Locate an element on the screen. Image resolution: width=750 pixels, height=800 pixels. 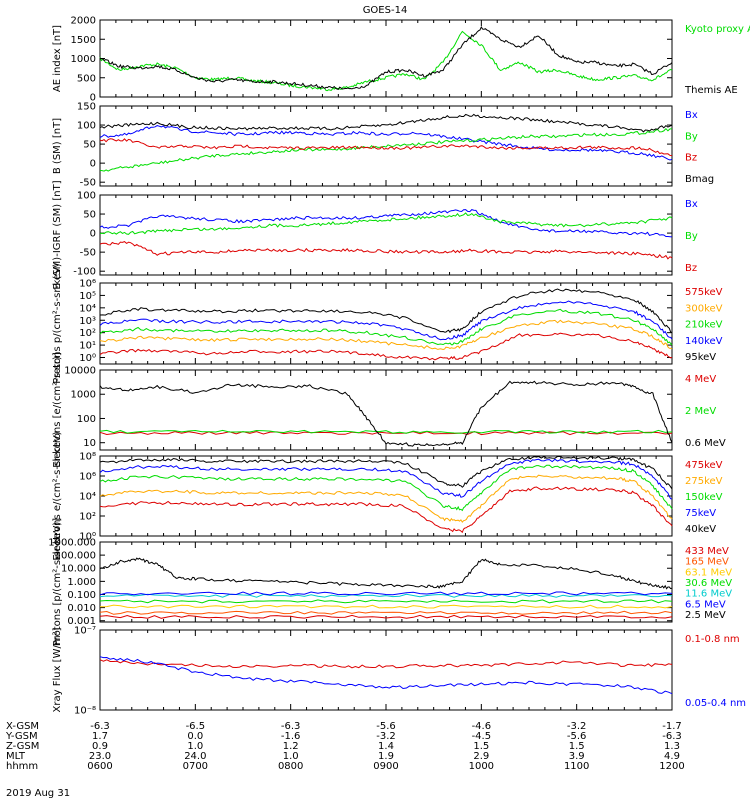
footer-value: 0600 is located at coordinates (99, 766).